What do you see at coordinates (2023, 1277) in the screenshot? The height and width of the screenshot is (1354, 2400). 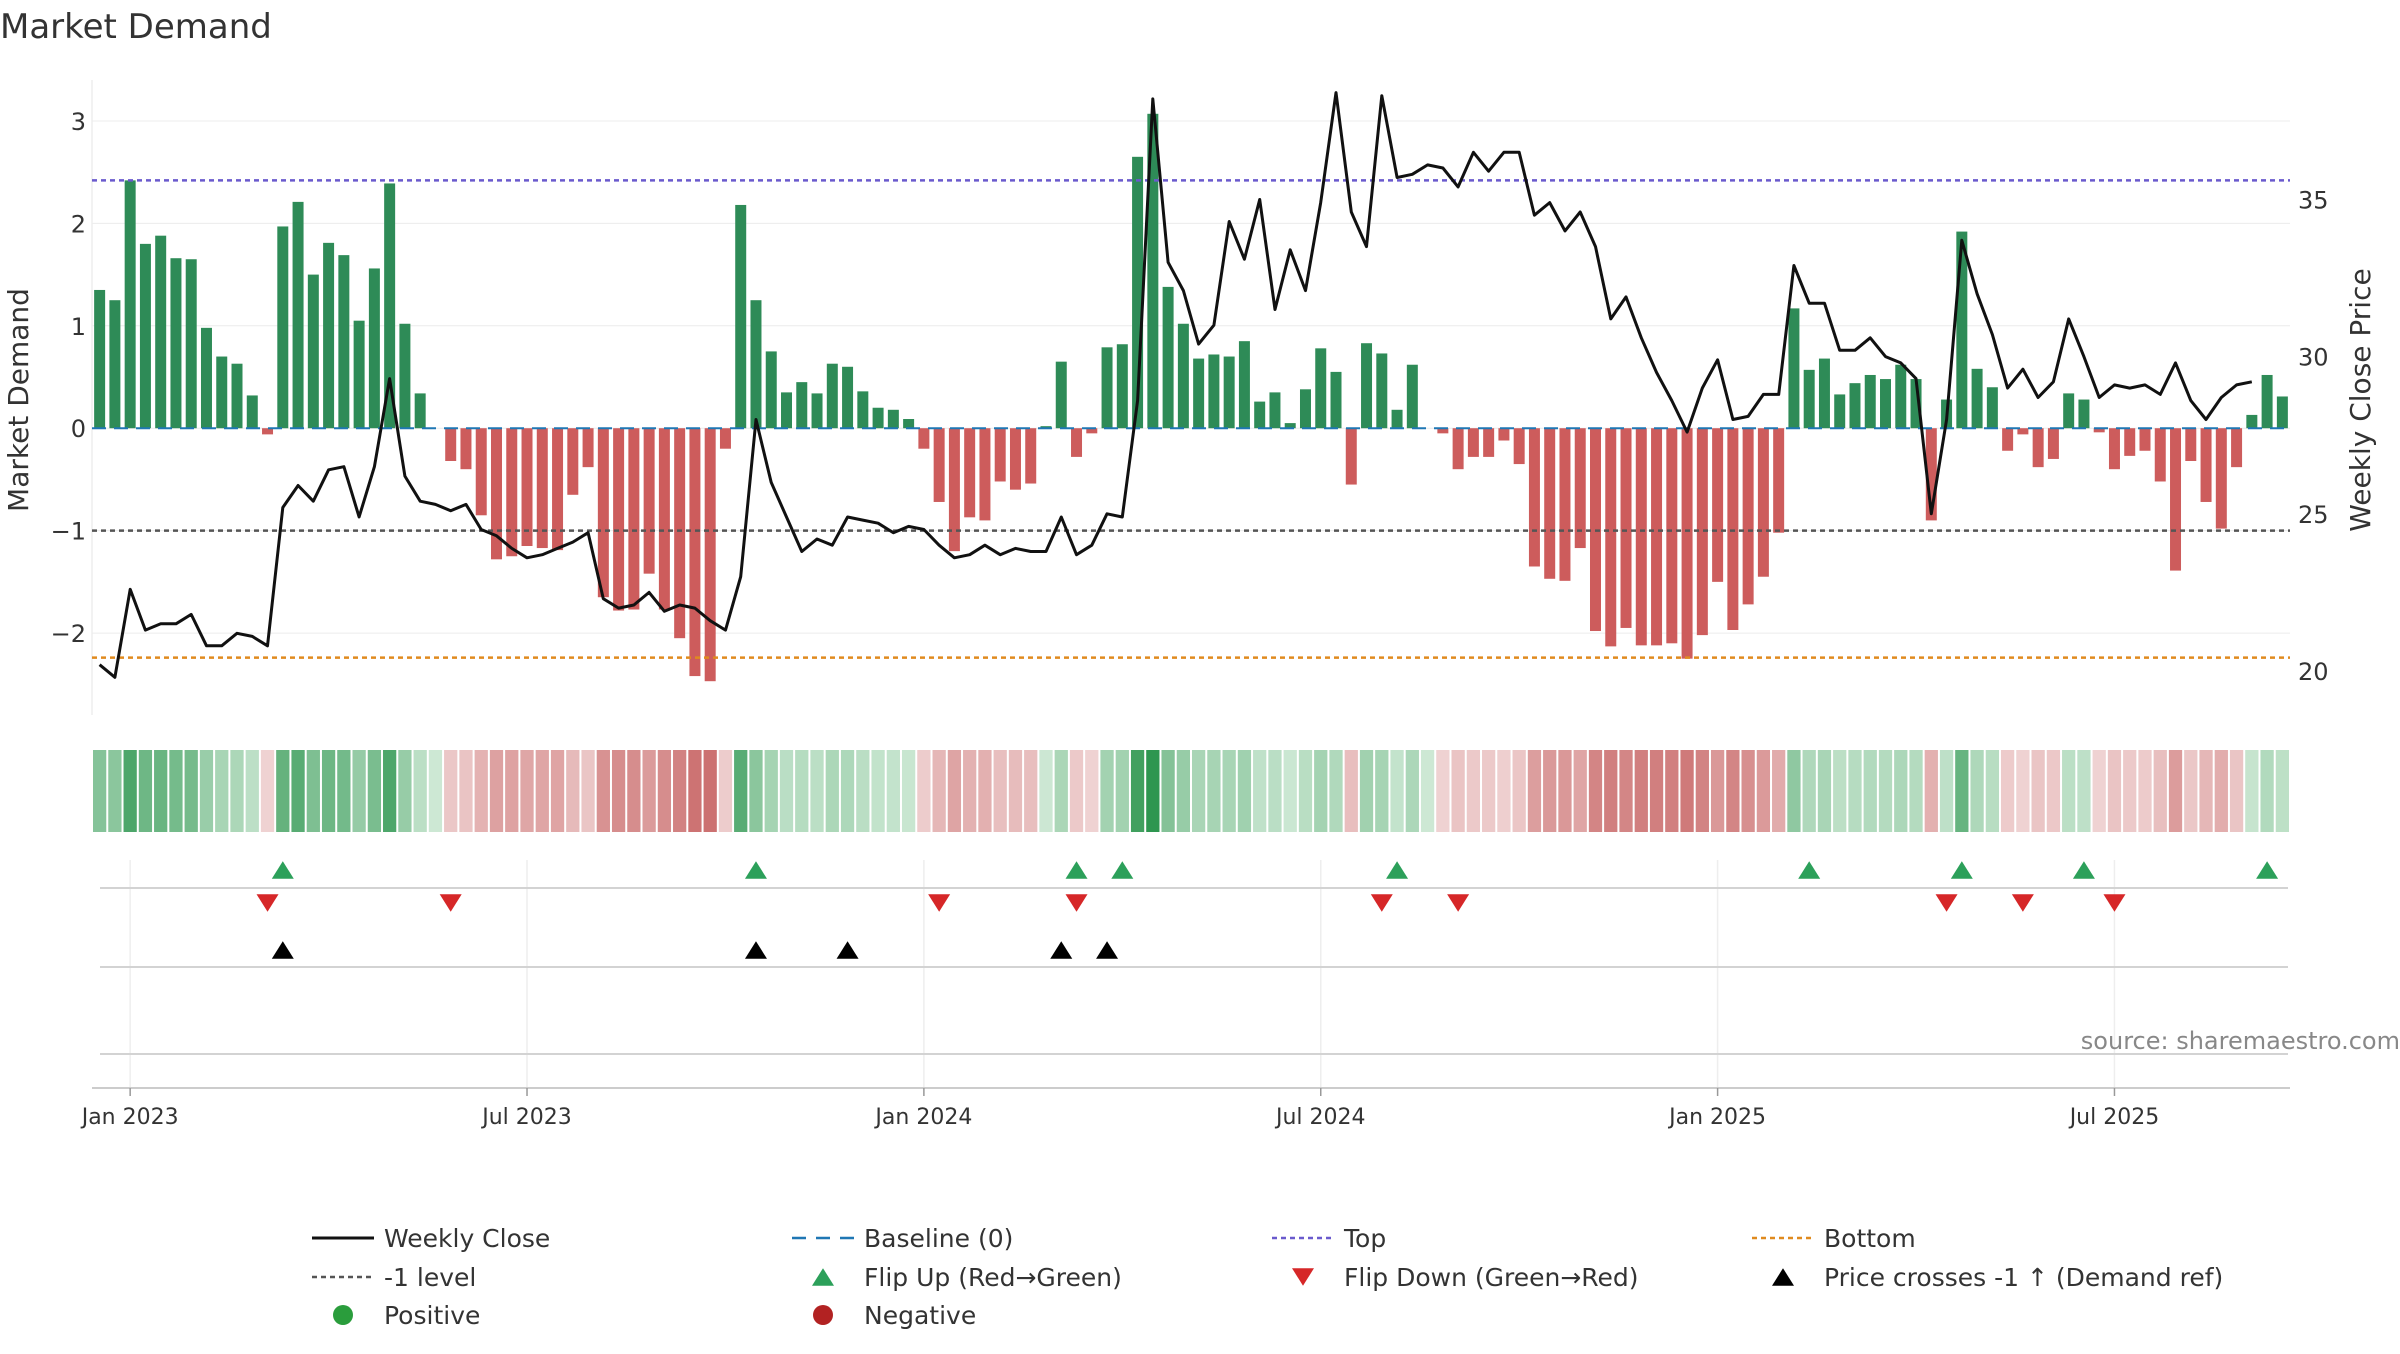 I see `legend-label: Price crosses -1 ↑ (Demand ref)` at bounding box center [2023, 1277].